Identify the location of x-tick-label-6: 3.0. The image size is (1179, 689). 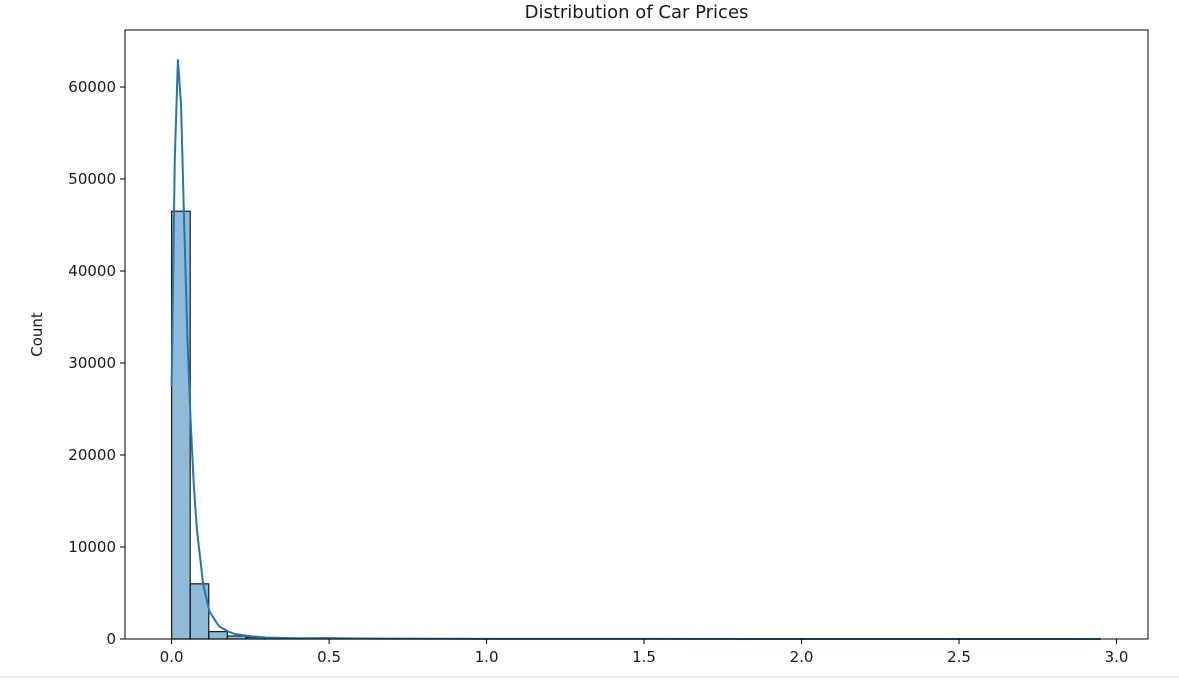
(1117, 657).